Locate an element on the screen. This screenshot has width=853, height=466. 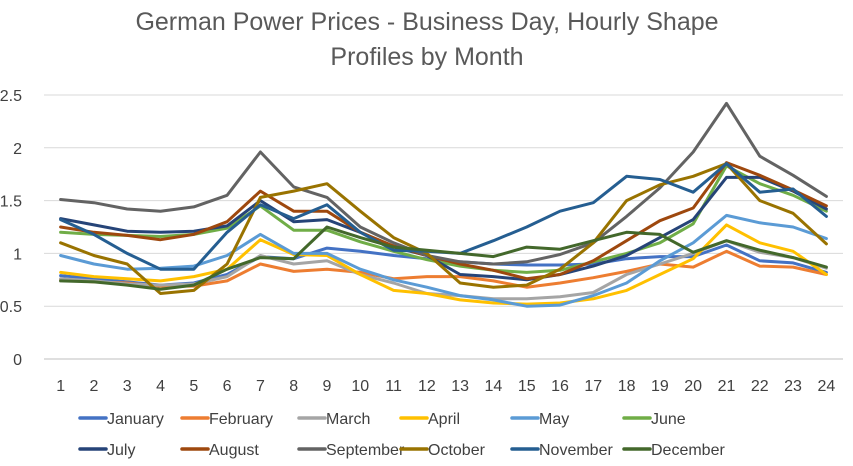
x-tick-label: 20 is located at coordinates (693, 386).